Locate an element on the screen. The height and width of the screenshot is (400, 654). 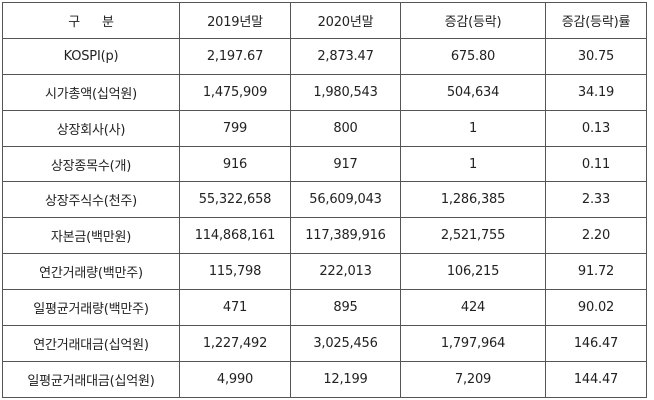
cell-2020: 2,873.47 is located at coordinates (345, 56).